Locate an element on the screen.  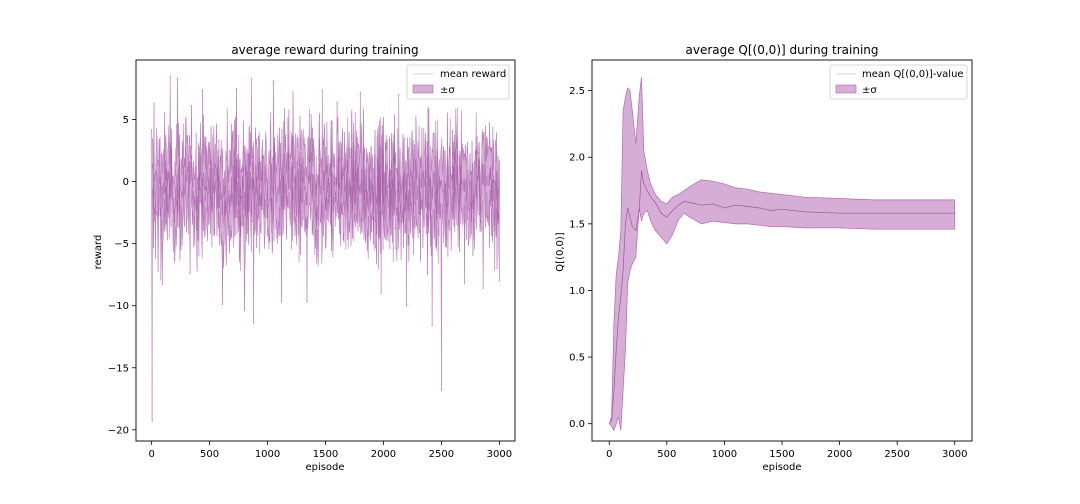
reward-y-tick-label: 0 is located at coordinates (126, 182).